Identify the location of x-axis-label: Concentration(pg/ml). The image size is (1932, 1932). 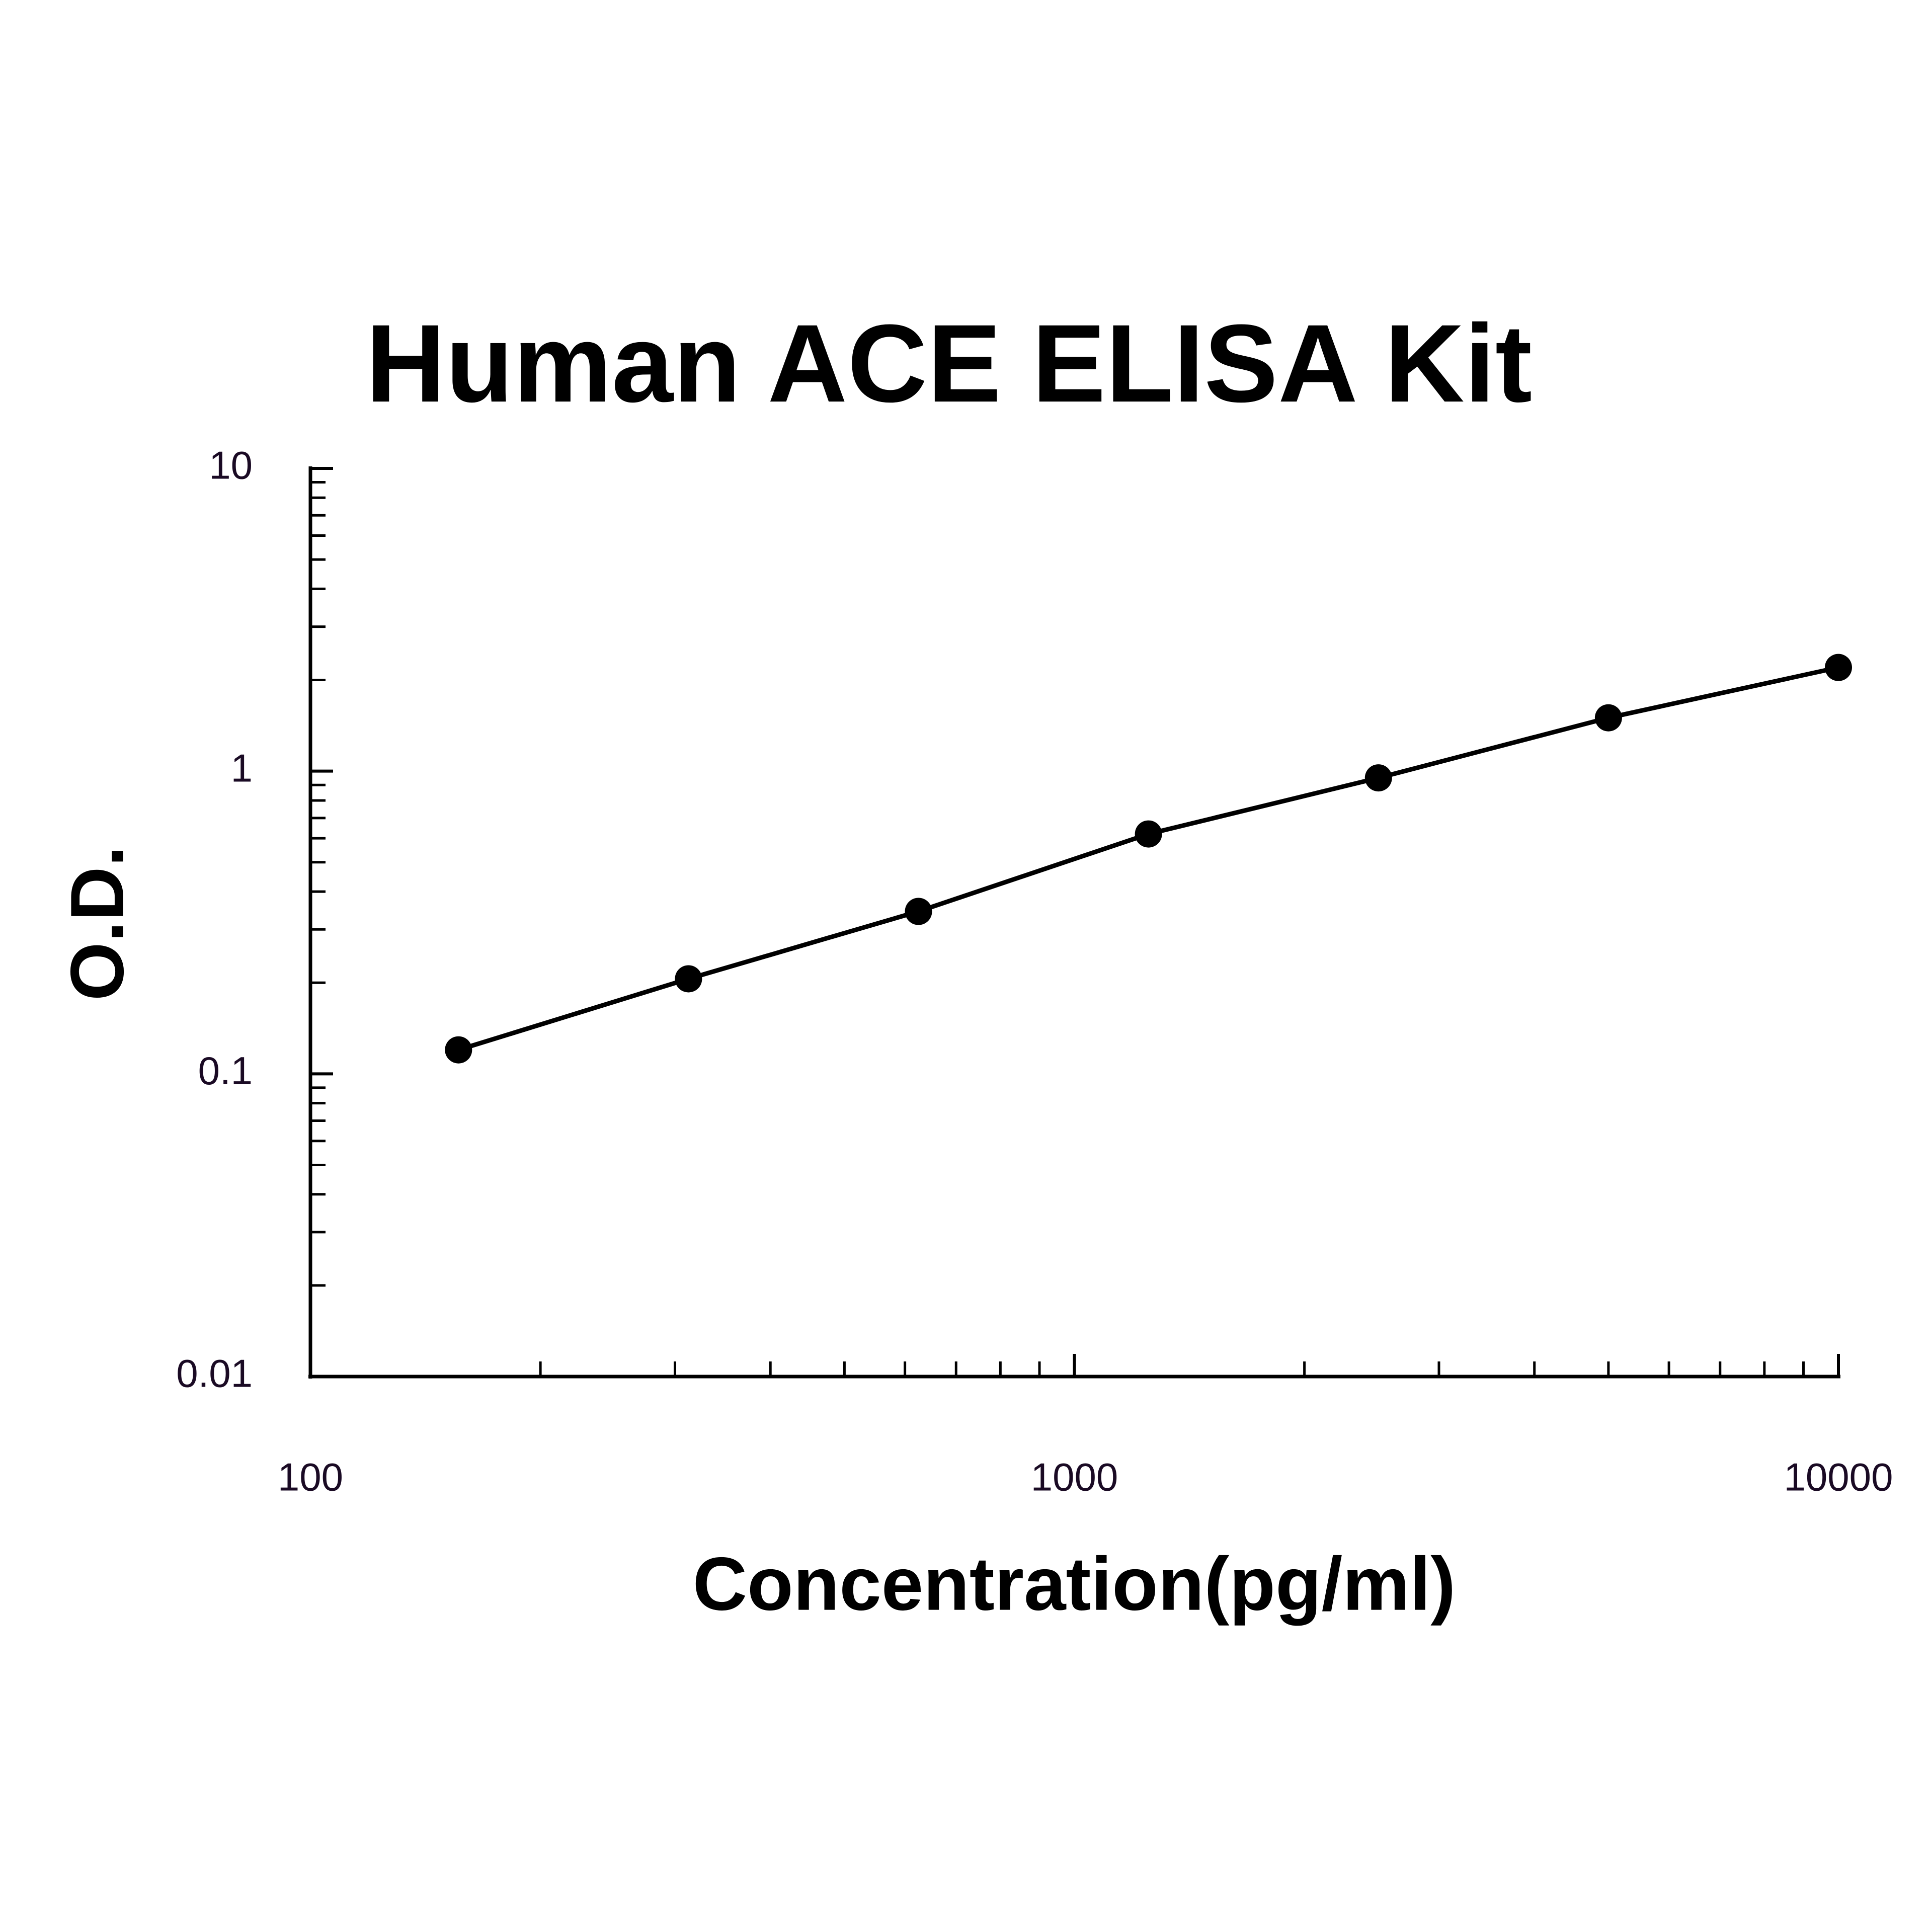
(1074, 1584).